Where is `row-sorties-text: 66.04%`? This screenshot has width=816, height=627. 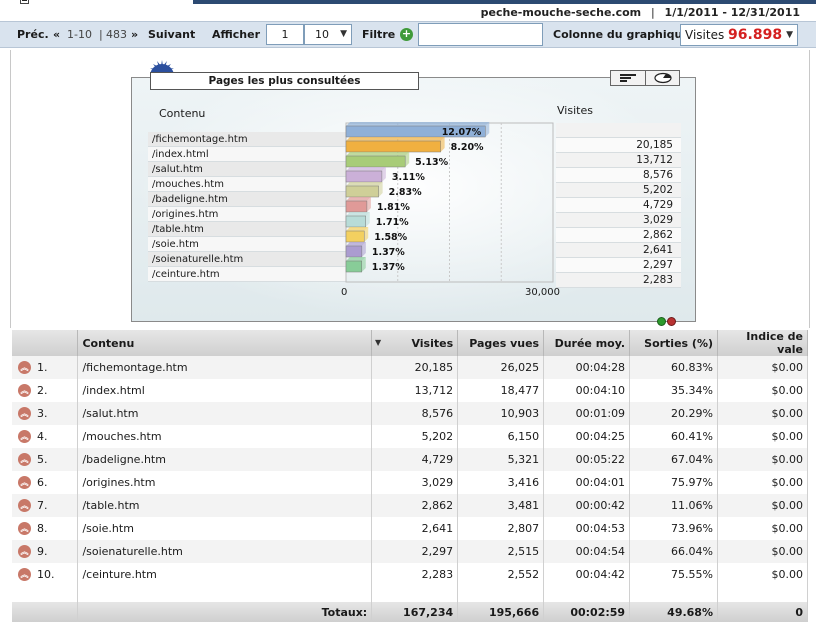 row-sorties-text: 66.04% is located at coordinates (692, 551).